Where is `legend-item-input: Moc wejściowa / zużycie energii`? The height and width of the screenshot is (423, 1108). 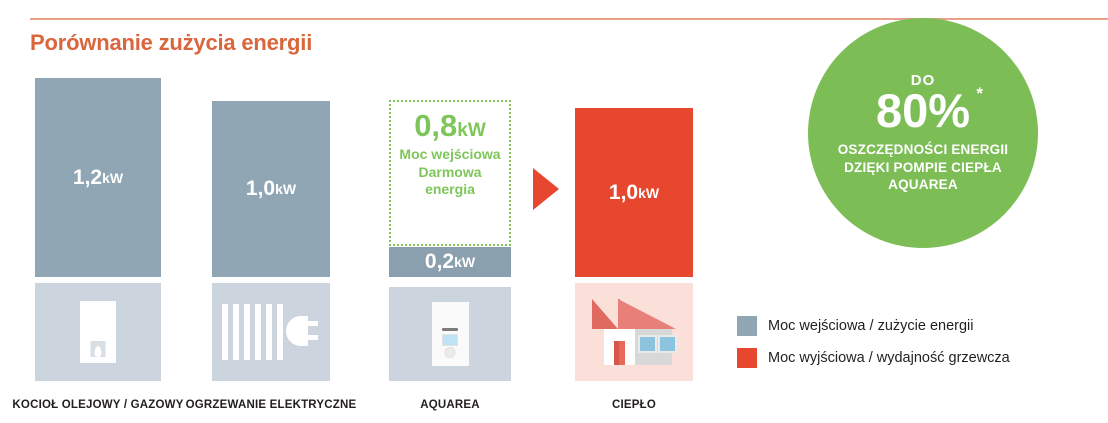 legend-item-input: Moc wejściowa / zużycie energii is located at coordinates (855, 326).